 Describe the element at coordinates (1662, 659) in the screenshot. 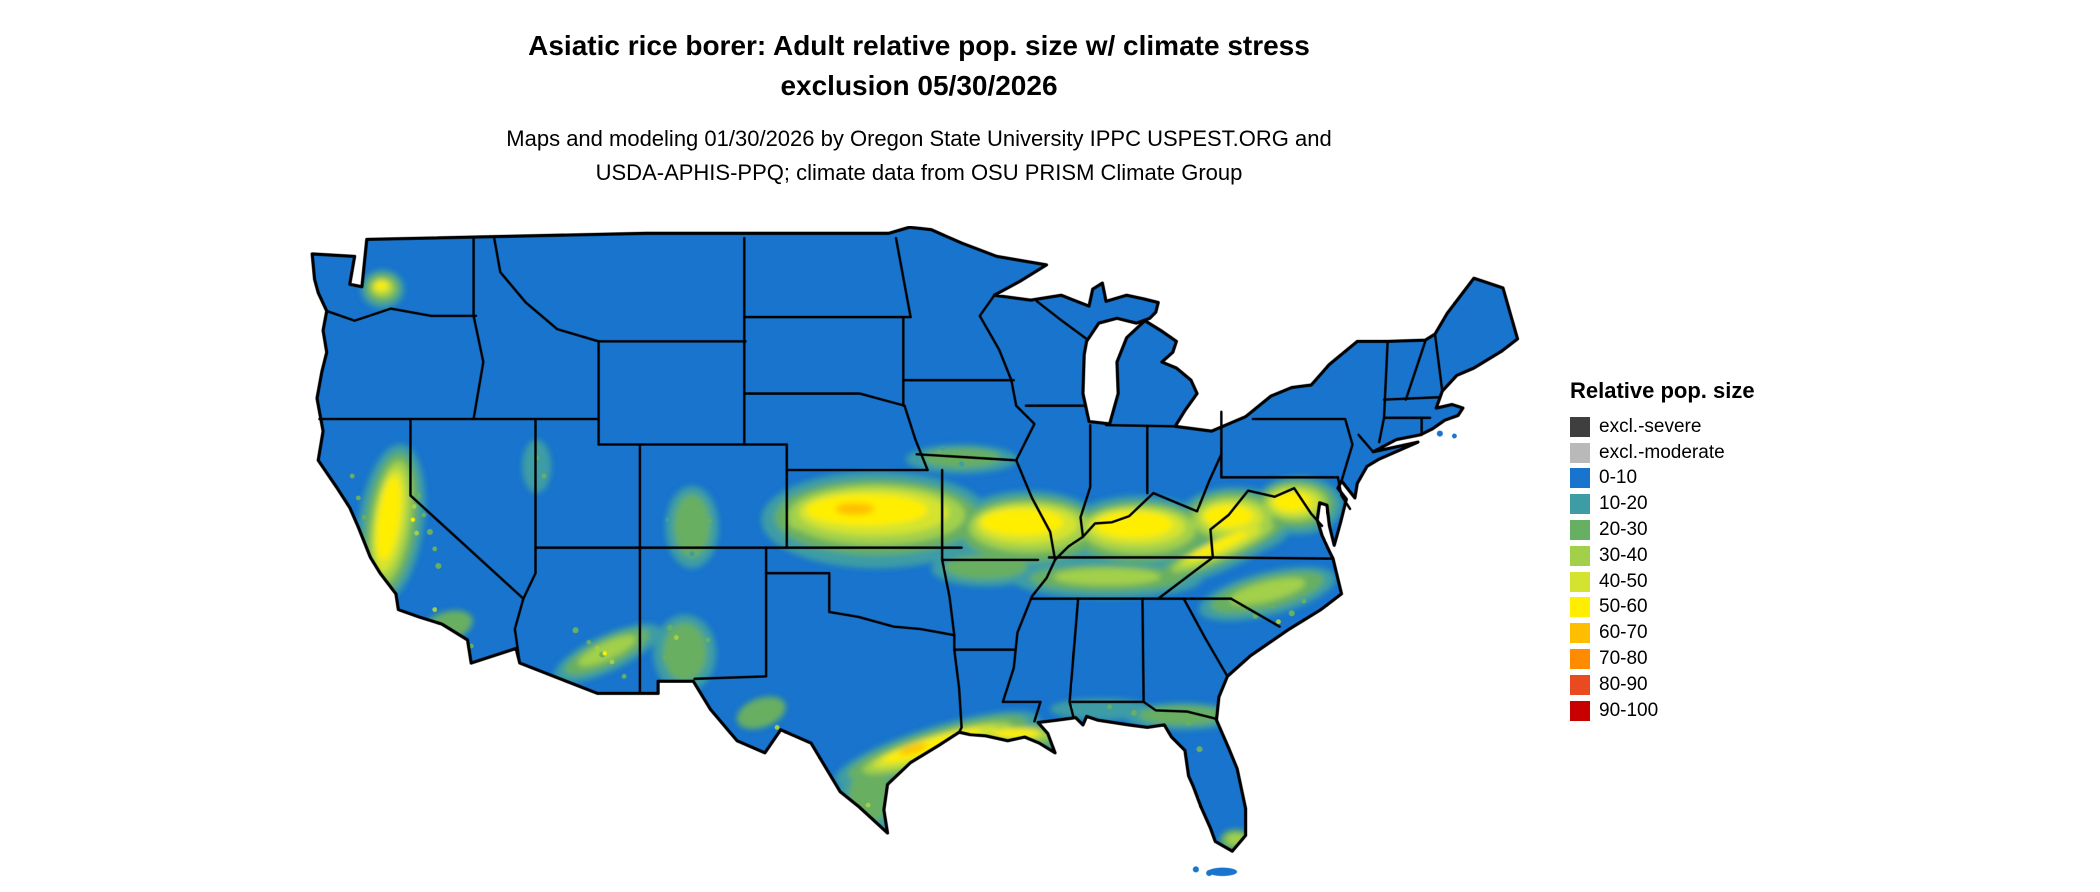

I see `legend-item: 70-80` at that location.